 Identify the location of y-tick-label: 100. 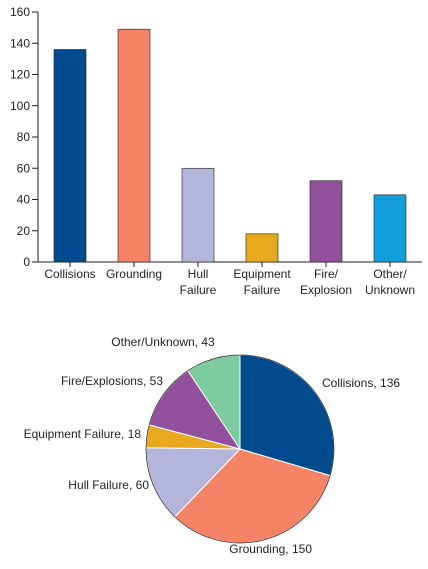
(20, 106).